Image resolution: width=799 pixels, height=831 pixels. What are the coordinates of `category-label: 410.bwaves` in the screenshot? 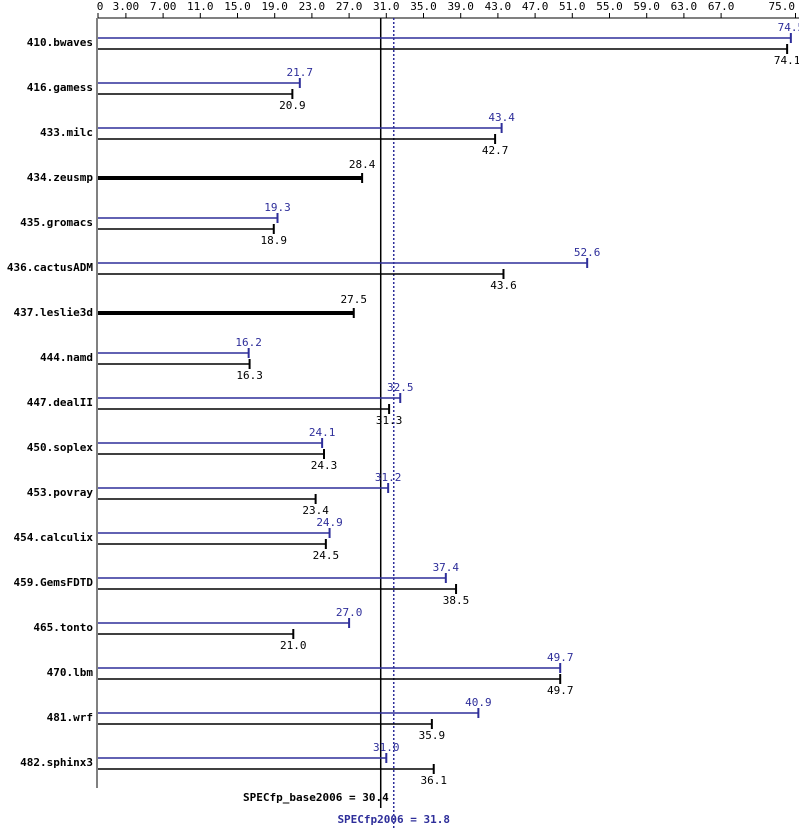 It's located at (60, 42).